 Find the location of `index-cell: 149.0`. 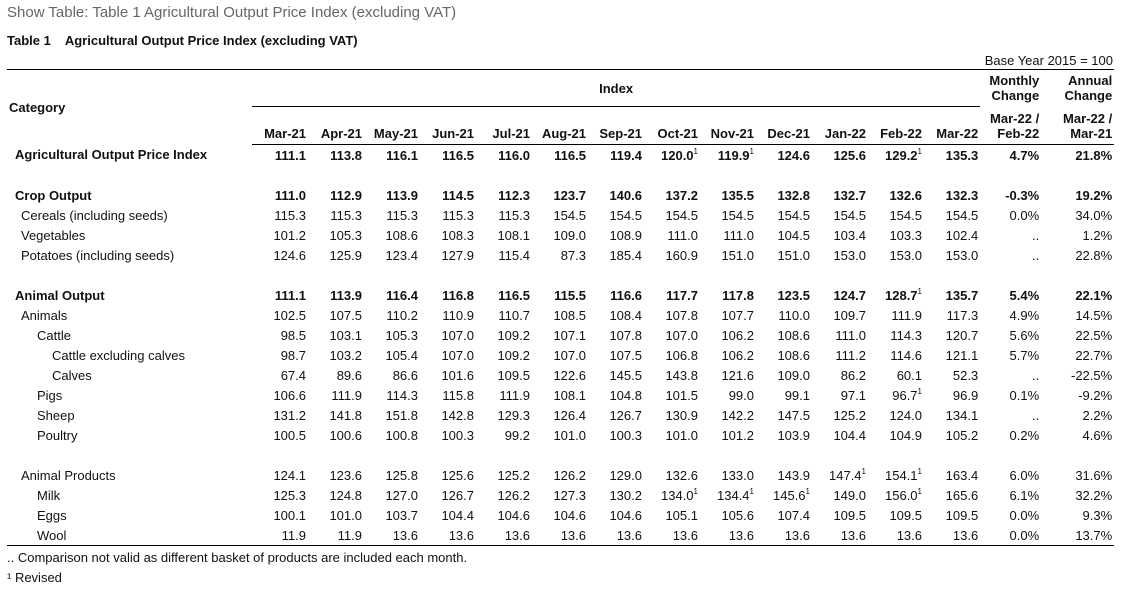

index-cell: 149.0 is located at coordinates (849, 495).